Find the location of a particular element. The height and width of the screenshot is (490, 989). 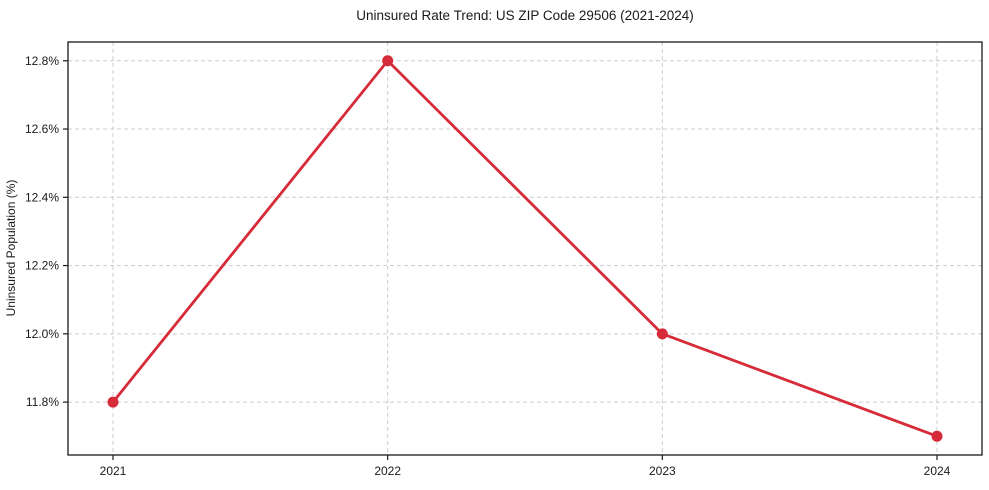

y-tick-label: 12.0% is located at coordinates (42, 334).